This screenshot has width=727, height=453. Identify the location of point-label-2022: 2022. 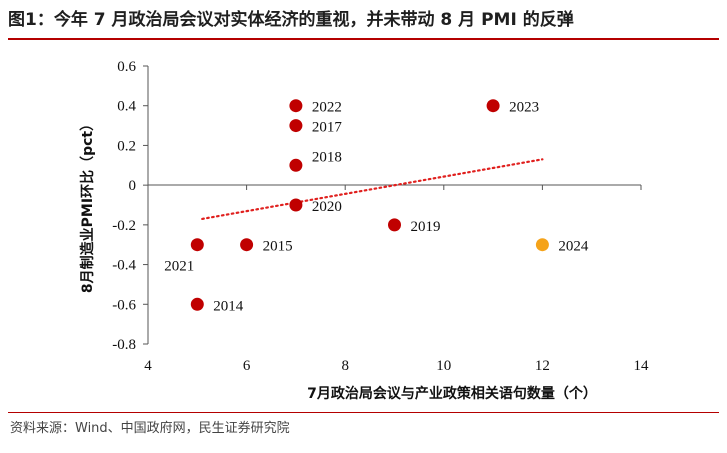
(327, 108).